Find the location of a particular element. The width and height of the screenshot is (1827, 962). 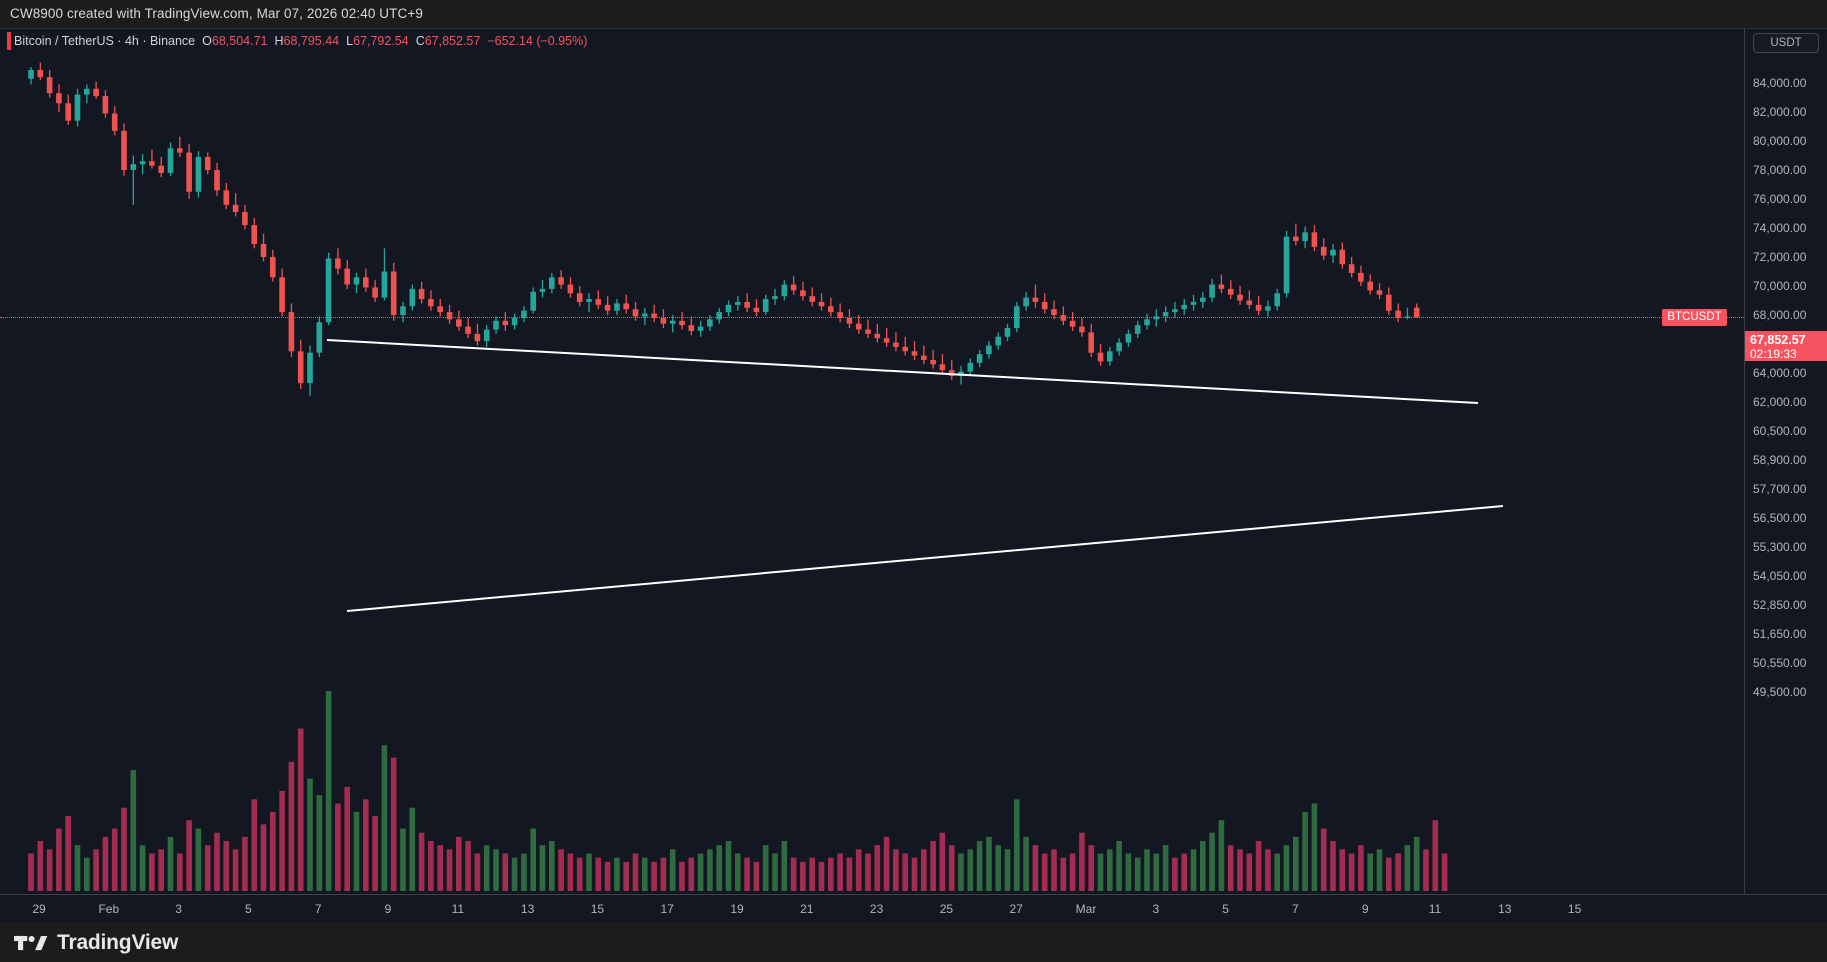

price-axis-label: 80,000.00 is located at coordinates (1780, 141).